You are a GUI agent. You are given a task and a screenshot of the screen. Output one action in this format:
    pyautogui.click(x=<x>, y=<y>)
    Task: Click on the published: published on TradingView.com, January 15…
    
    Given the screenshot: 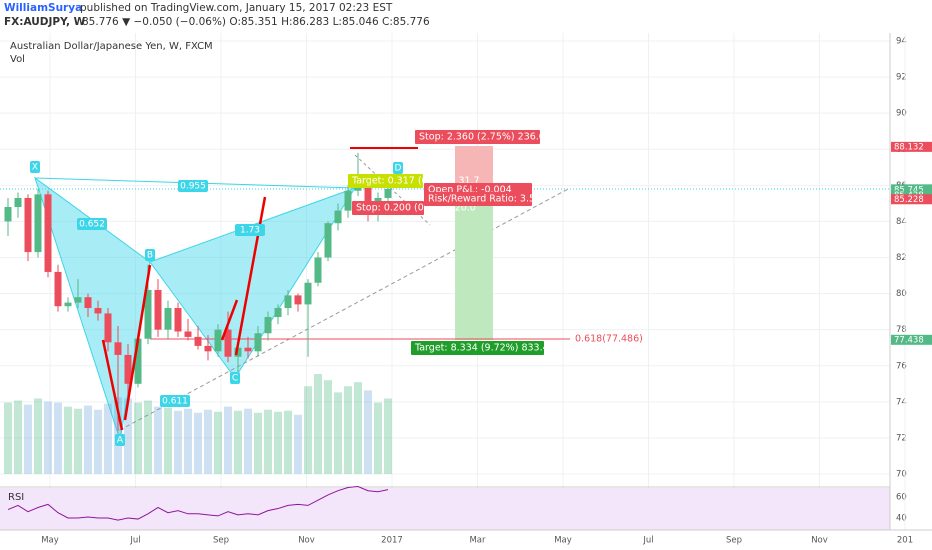 What is the action you would take?
    pyautogui.click(x=236, y=8)
    